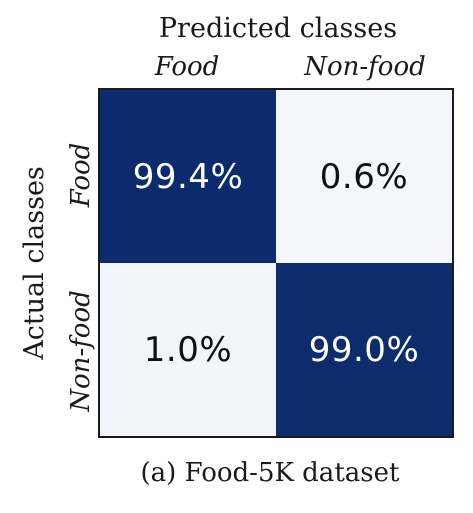 The image size is (473, 513). What do you see at coordinates (278, 28) in the screenshot?
I see `top-axis-title: Predicted classes` at bounding box center [278, 28].